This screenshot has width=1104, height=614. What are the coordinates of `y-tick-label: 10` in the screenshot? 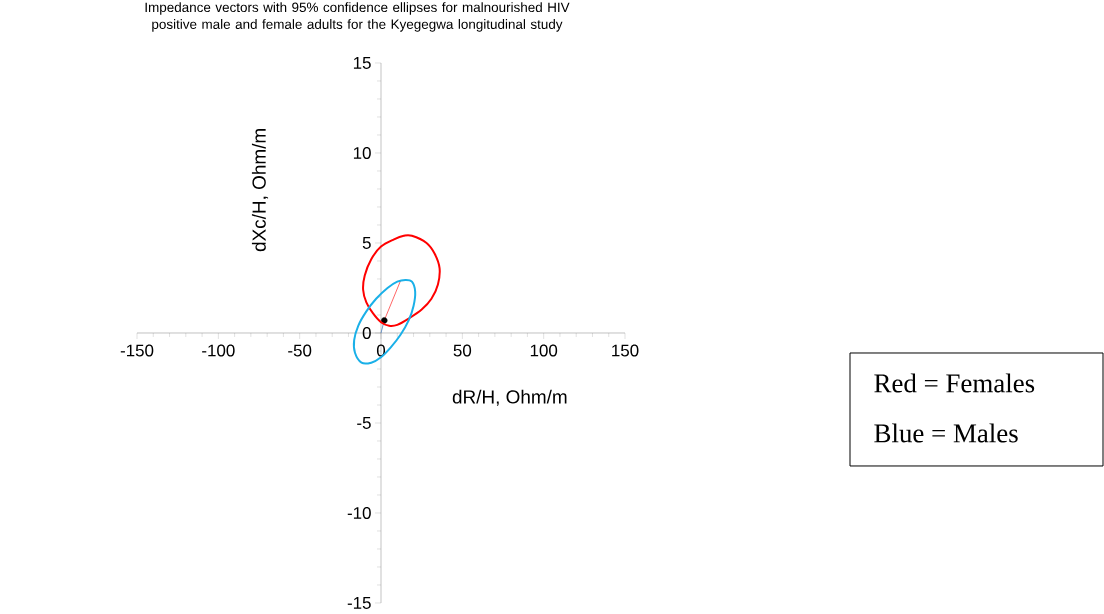 It's located at (362, 152).